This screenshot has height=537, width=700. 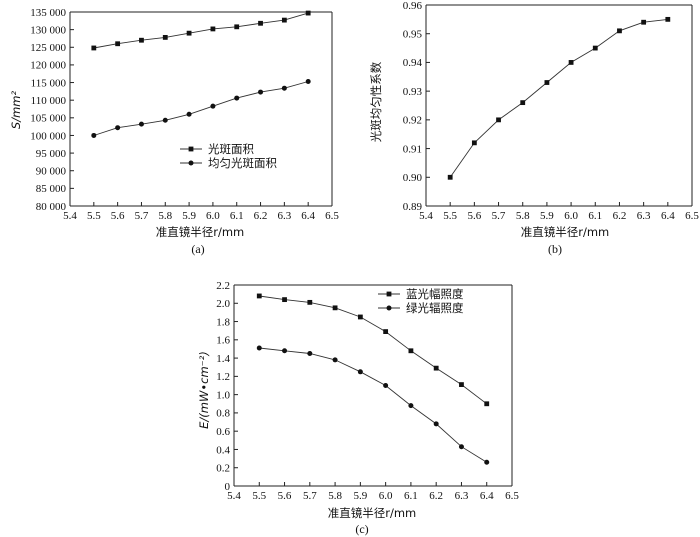 I want to click on y-tick-label: 90 000, so click(x=51, y=172).